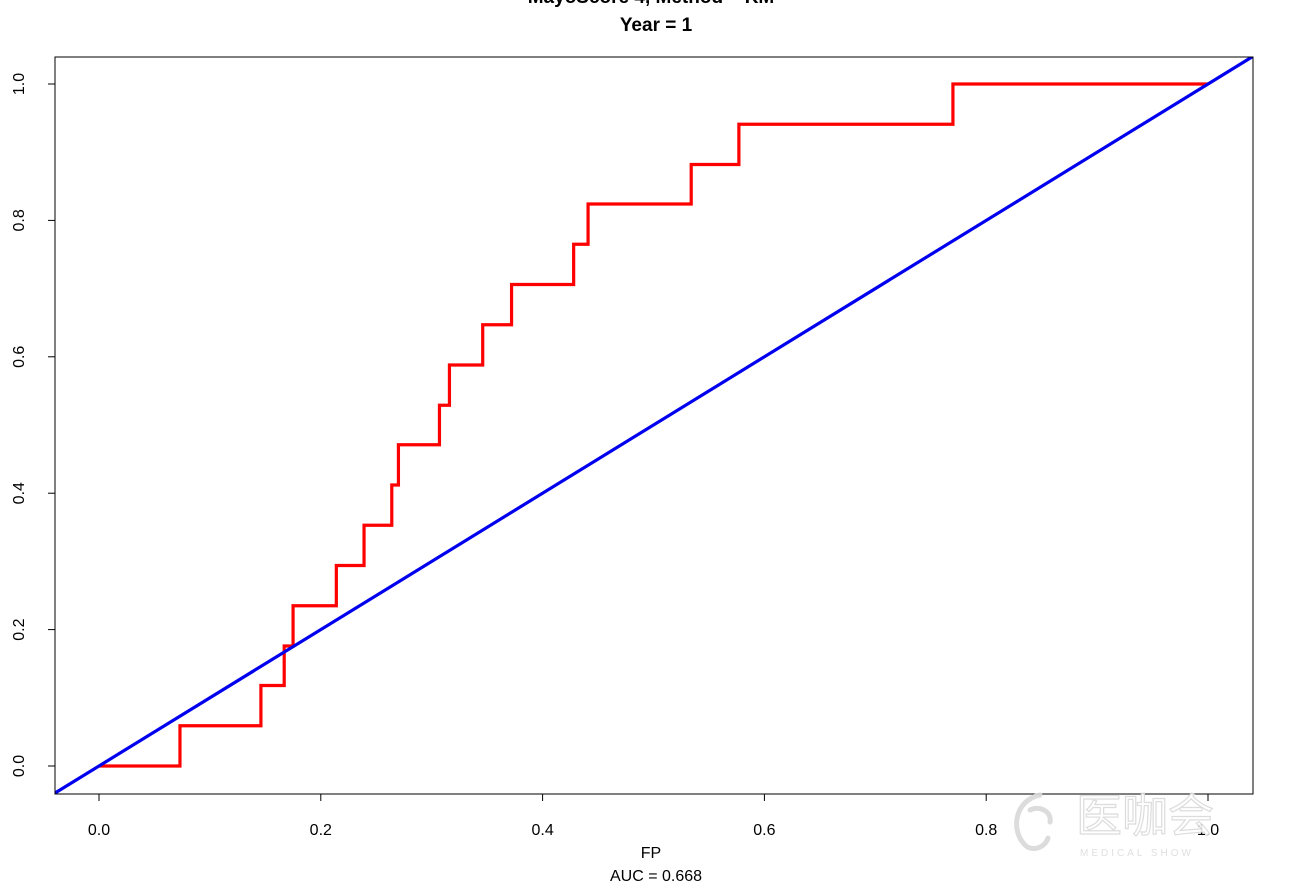 This screenshot has width=1292, height=895. Describe the element at coordinates (1137, 853) in the screenshot. I see `watermark-sub-text: MEDICAL SHOW` at that location.